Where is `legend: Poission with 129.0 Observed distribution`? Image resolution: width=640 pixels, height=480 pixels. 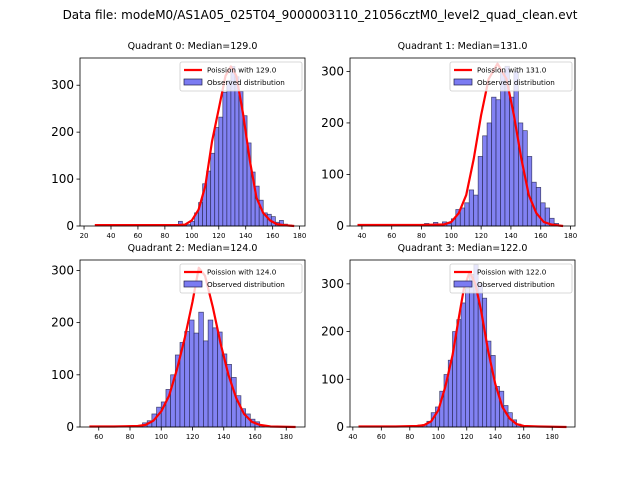 legend: Poission with 129.0 Observed distribution is located at coordinates (241, 76).